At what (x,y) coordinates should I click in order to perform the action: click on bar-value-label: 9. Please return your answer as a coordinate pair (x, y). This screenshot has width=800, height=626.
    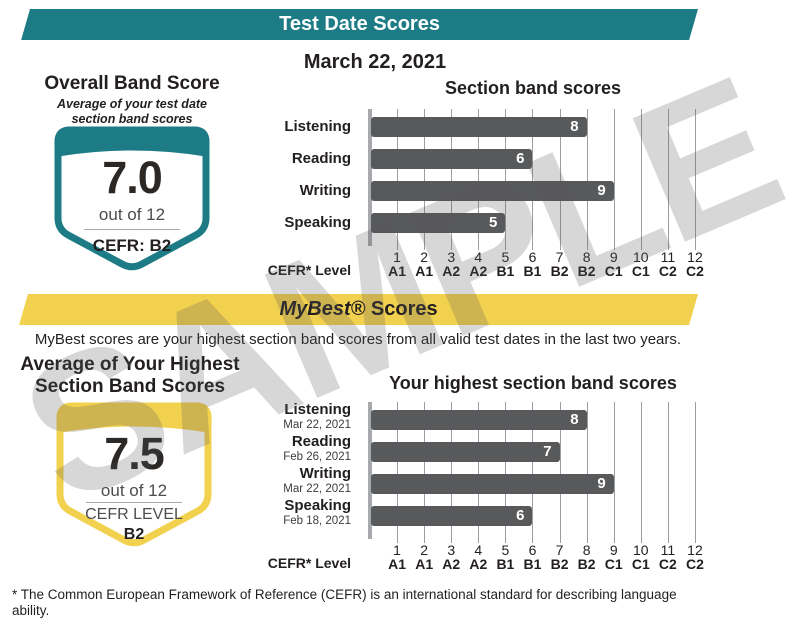
    Looking at the image, I should click on (601, 190).